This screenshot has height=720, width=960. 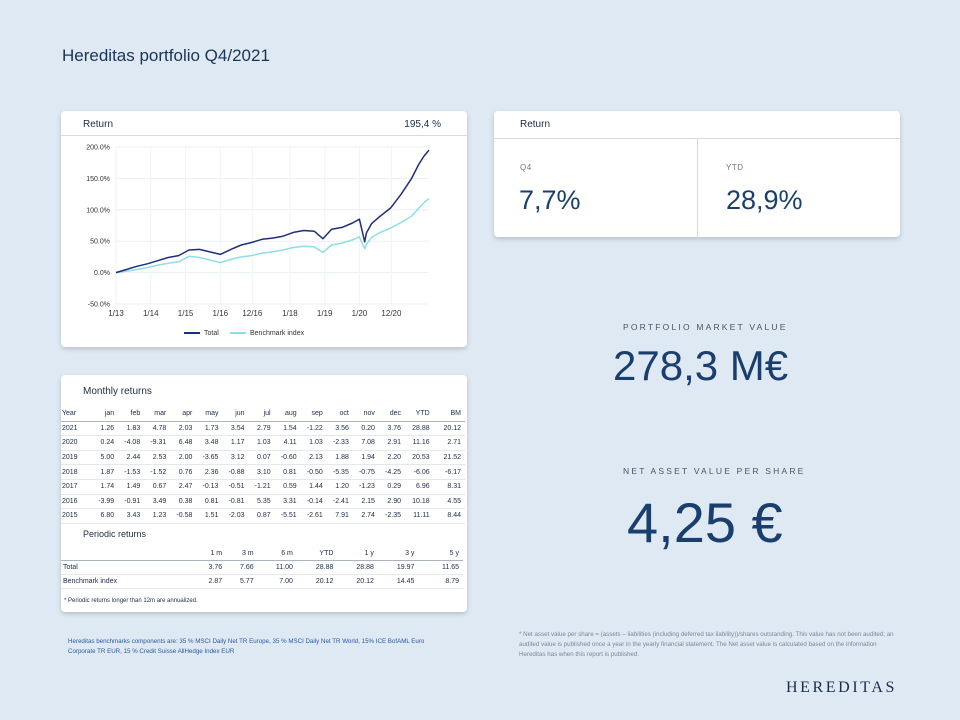 What do you see at coordinates (340, 443) in the screenshot?
I see `monthly-cell: -2.33` at bounding box center [340, 443].